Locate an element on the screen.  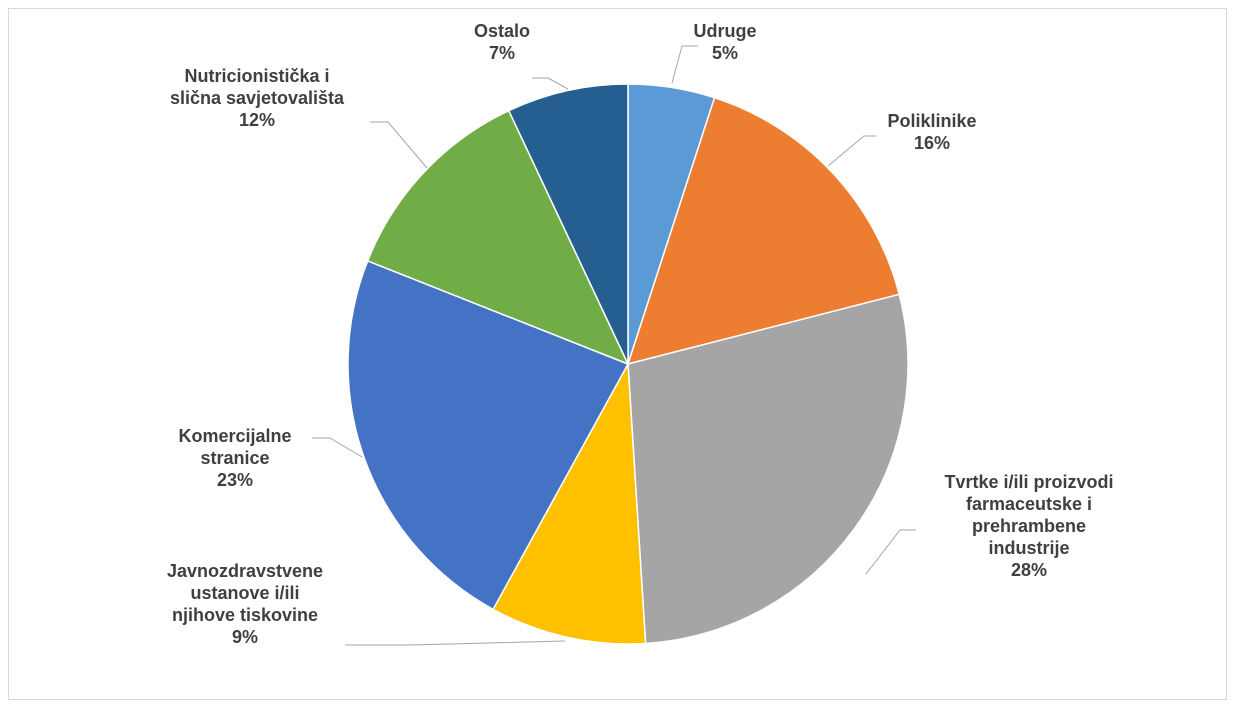
slice-label-line: Udruge is located at coordinates (725, 31).